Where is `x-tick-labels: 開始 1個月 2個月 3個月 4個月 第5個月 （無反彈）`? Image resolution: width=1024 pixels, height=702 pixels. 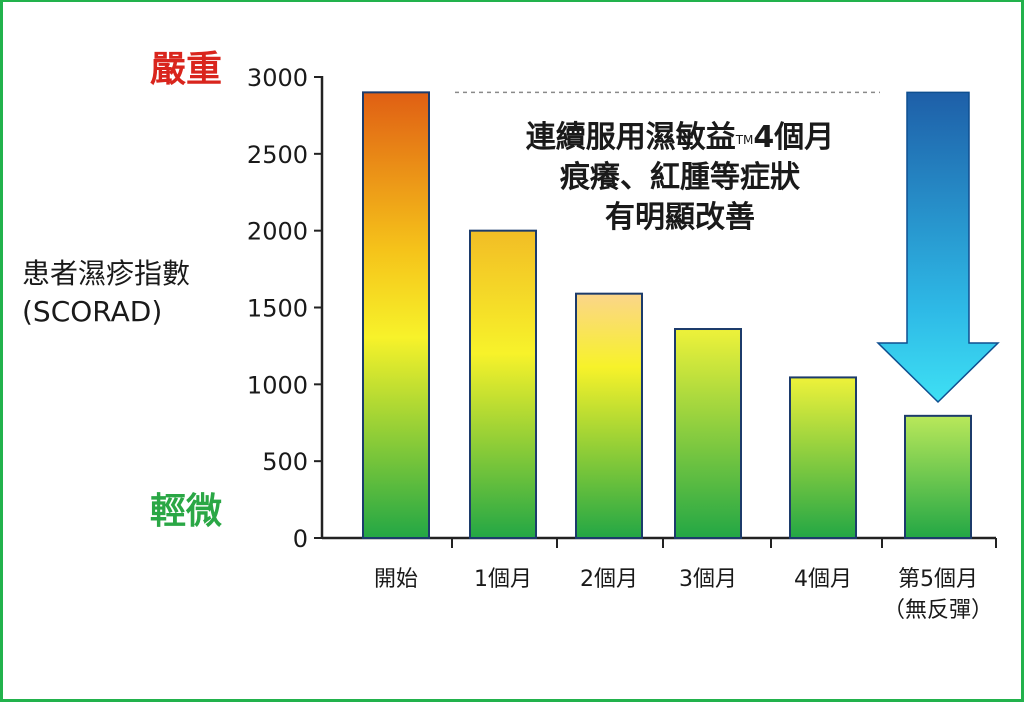 x-tick-labels: 開始 1個月 2個月 3個月 4個月 第5個月 （無反彈） is located at coordinates (683, 595).